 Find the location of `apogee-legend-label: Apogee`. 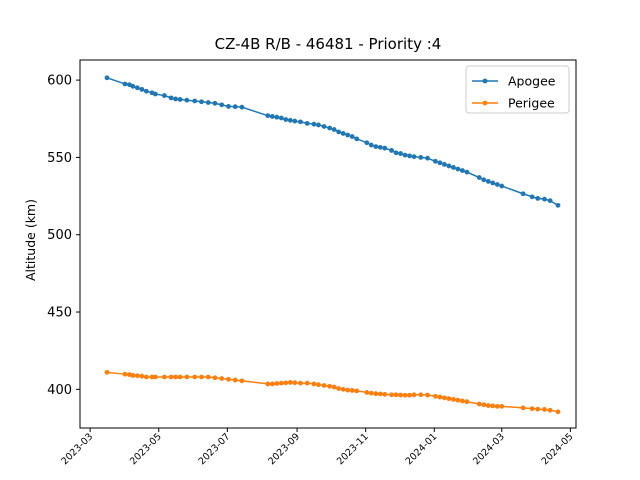

apogee-legend-label: Apogee is located at coordinates (532, 81).